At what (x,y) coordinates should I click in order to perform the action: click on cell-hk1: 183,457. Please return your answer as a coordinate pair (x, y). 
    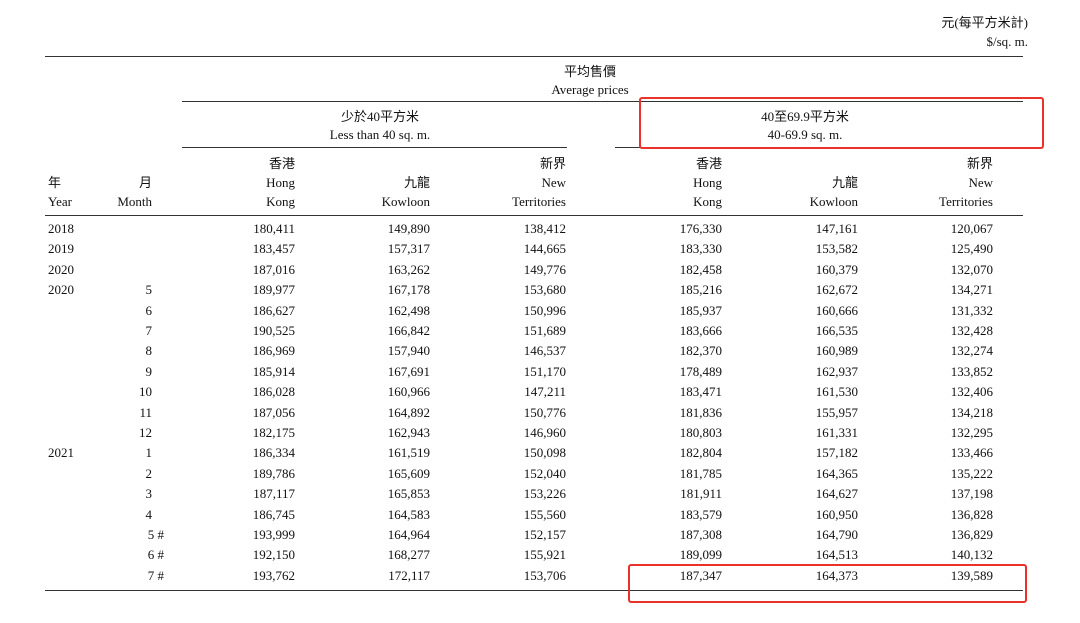
    Looking at the image, I should click on (273, 249).